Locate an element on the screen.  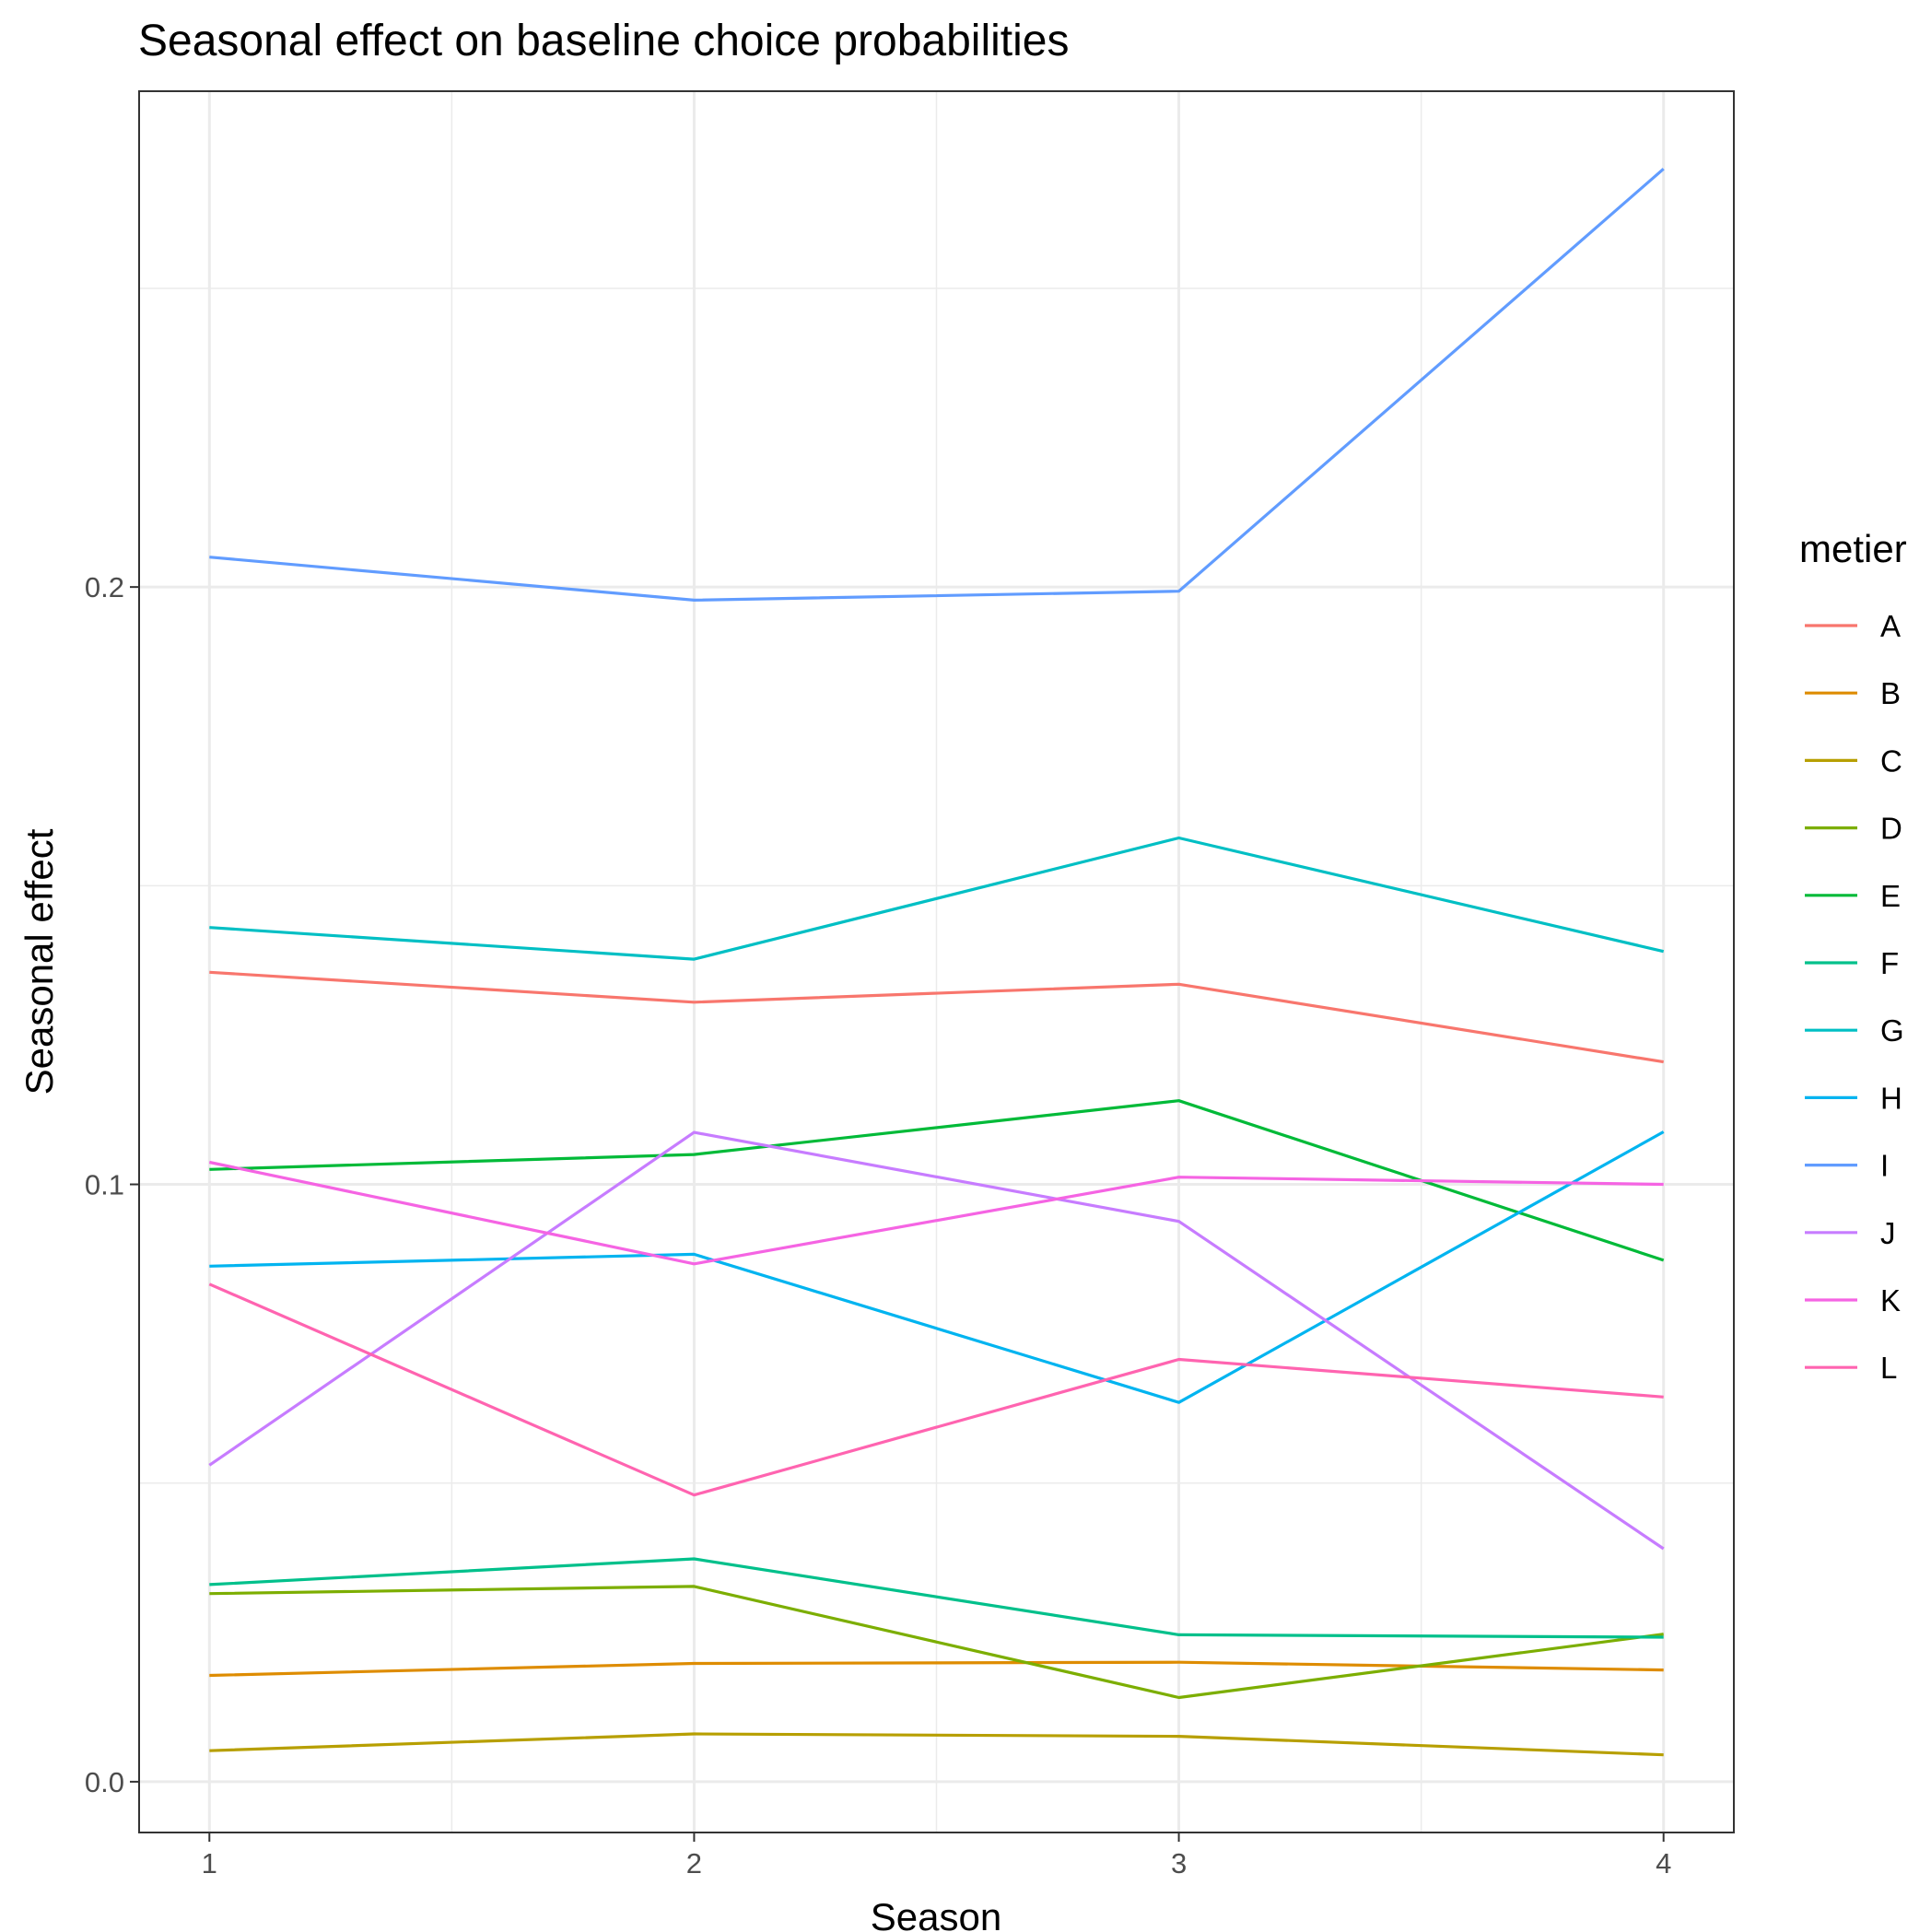
x-axis-title: Season is located at coordinates (936, 1913).